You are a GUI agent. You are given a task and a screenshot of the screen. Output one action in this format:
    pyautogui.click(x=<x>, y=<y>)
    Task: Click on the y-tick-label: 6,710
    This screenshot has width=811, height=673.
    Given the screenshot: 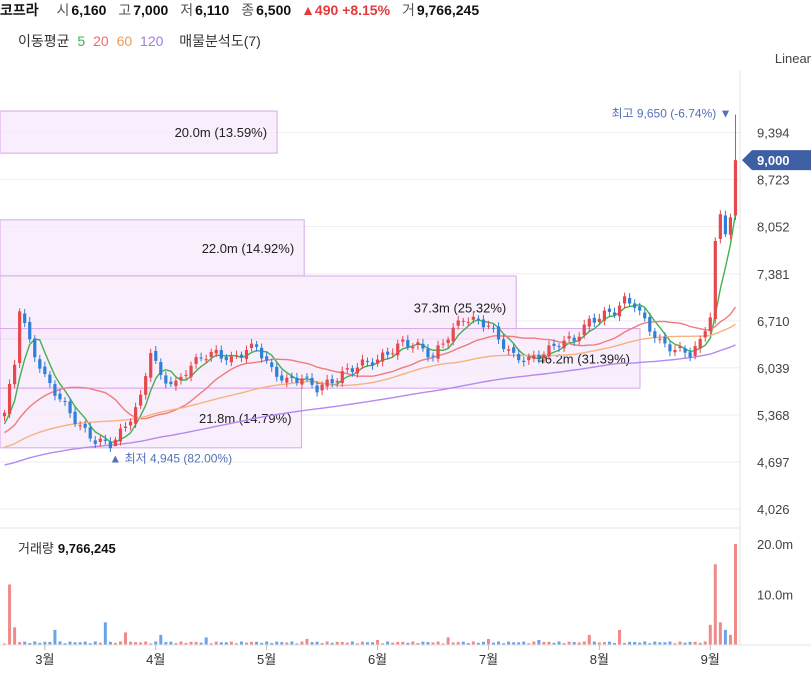 What is the action you would take?
    pyautogui.click(x=773, y=321)
    